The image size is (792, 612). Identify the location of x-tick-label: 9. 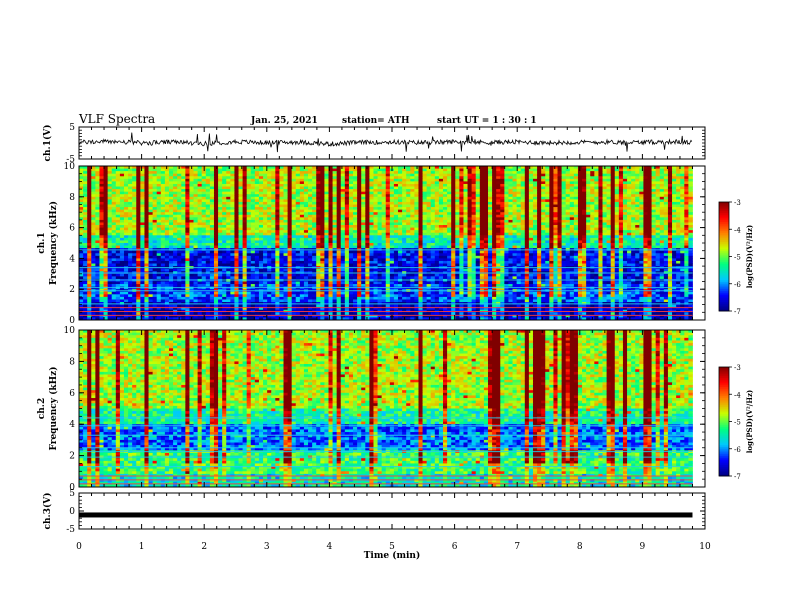
(643, 547).